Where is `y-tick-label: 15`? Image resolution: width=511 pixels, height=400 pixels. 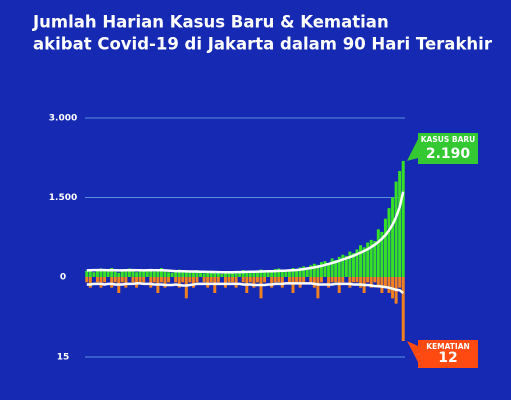 y-tick-label: 15 is located at coordinates (63, 358).